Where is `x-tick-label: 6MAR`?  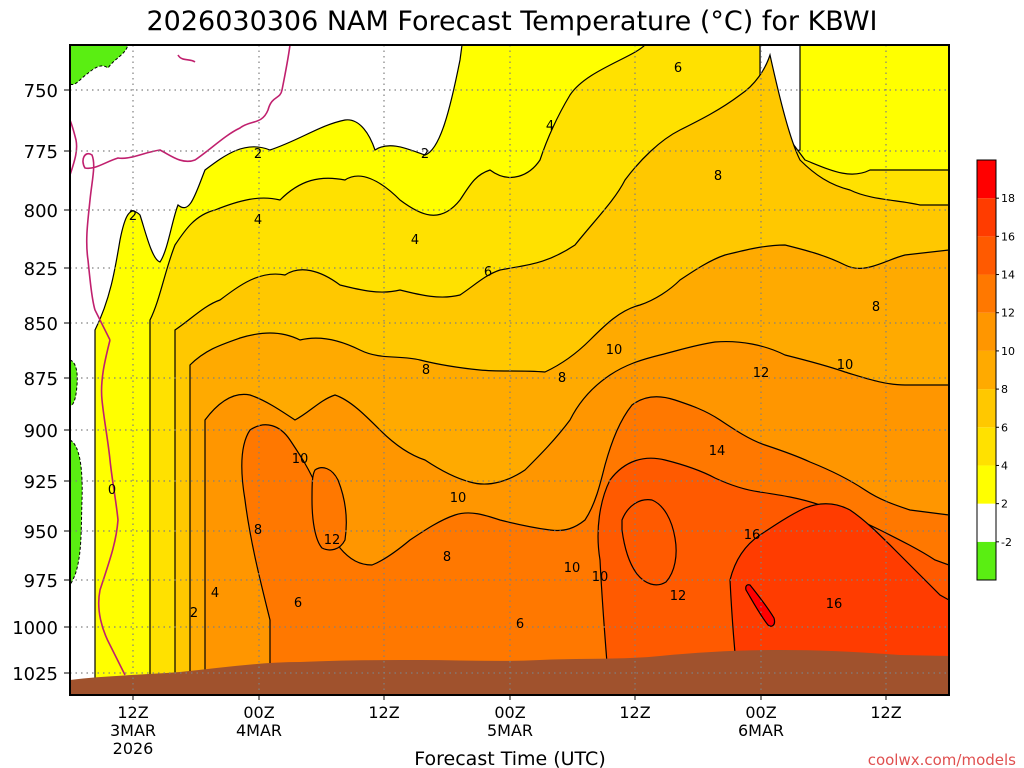
x-tick-label: 6MAR is located at coordinates (761, 730).